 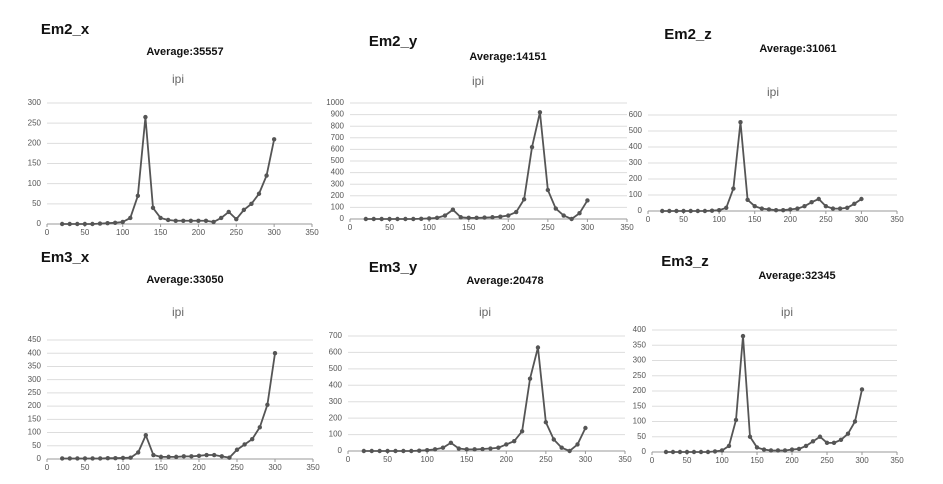 I want to click on chart-label: Em3_x, so click(x=65, y=257).